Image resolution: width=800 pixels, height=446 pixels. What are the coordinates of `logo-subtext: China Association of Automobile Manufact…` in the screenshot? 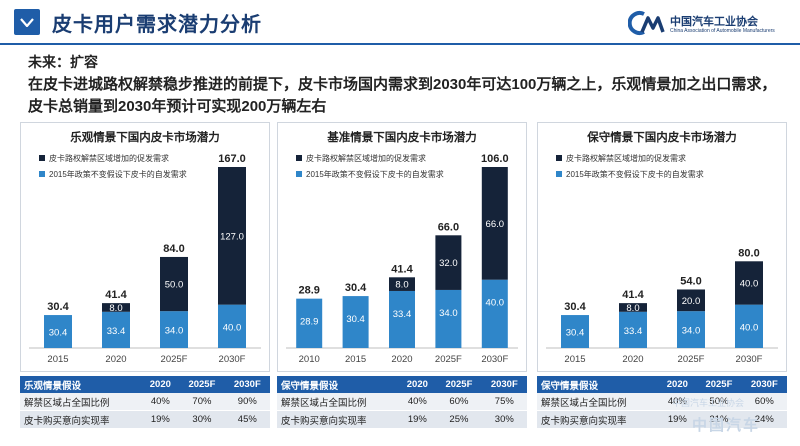 It's located at (722, 31).